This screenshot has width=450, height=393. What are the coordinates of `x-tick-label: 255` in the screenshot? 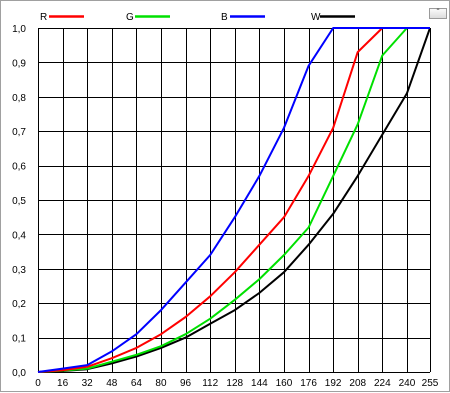 It's located at (430, 383).